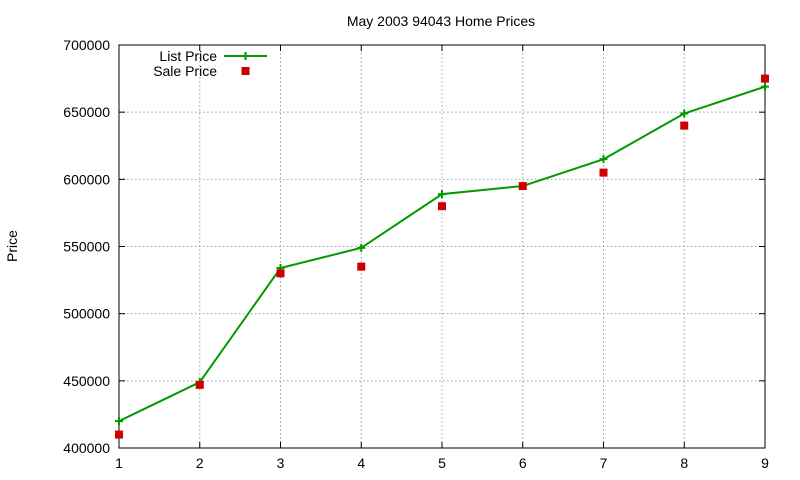 The image size is (800, 480). I want to click on y-tick-label: 500000, so click(86, 314).